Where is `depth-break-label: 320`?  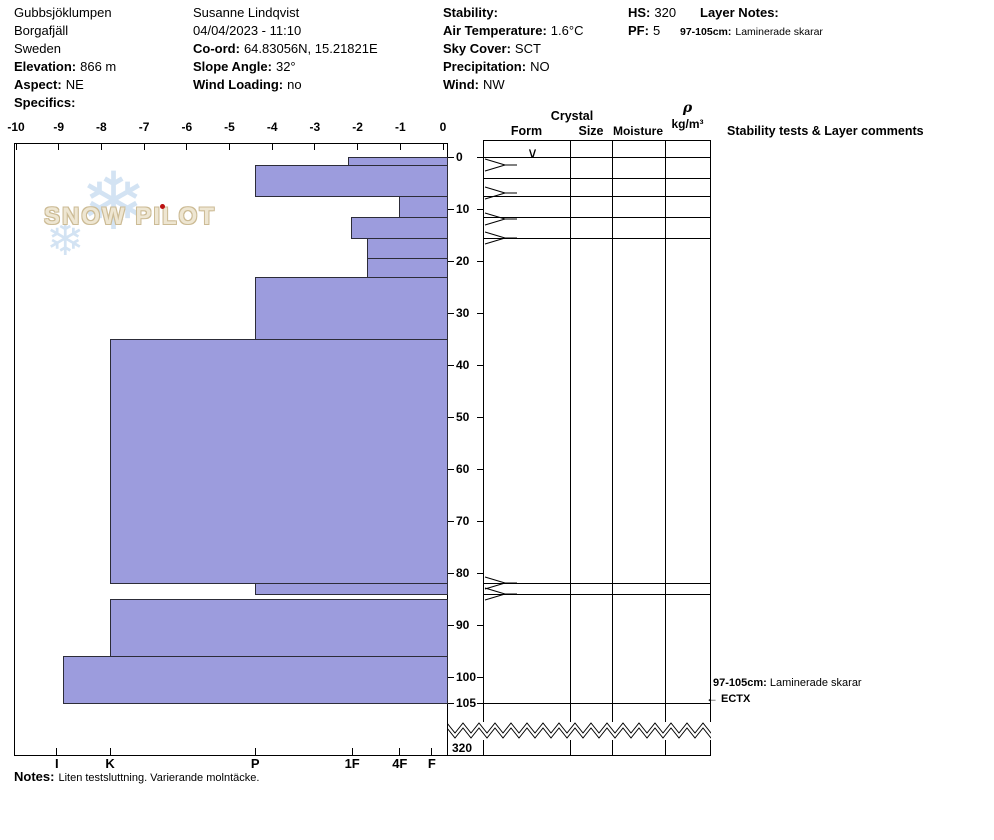 depth-break-label: 320 is located at coordinates (462, 748).